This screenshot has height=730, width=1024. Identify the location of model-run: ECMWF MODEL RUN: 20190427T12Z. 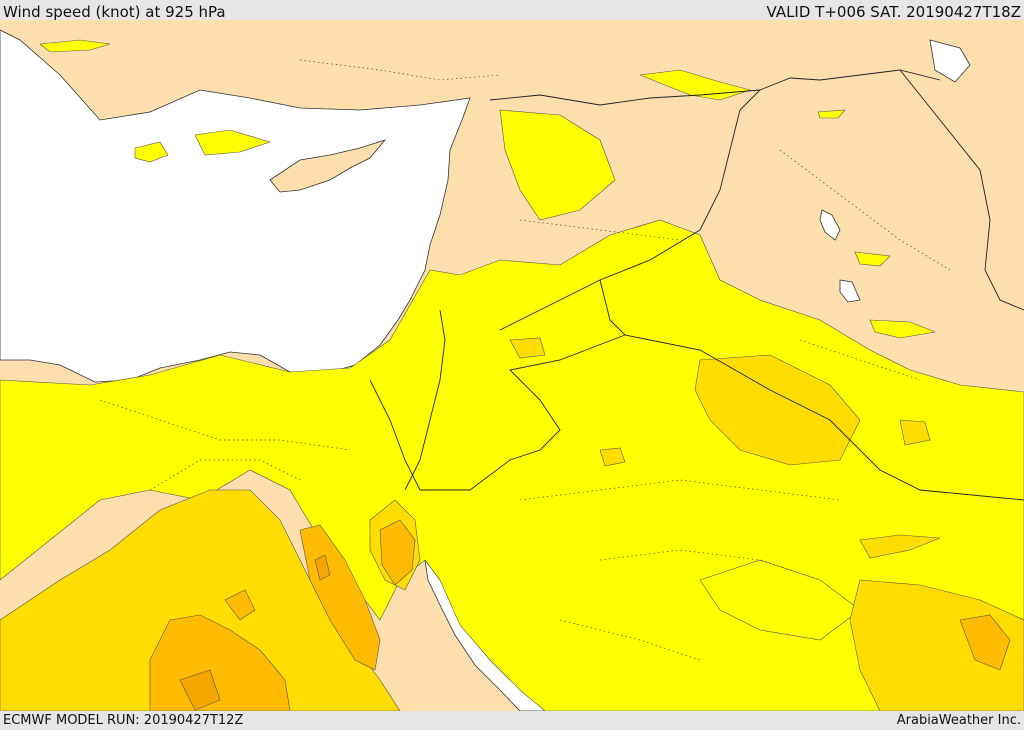
(123, 720).